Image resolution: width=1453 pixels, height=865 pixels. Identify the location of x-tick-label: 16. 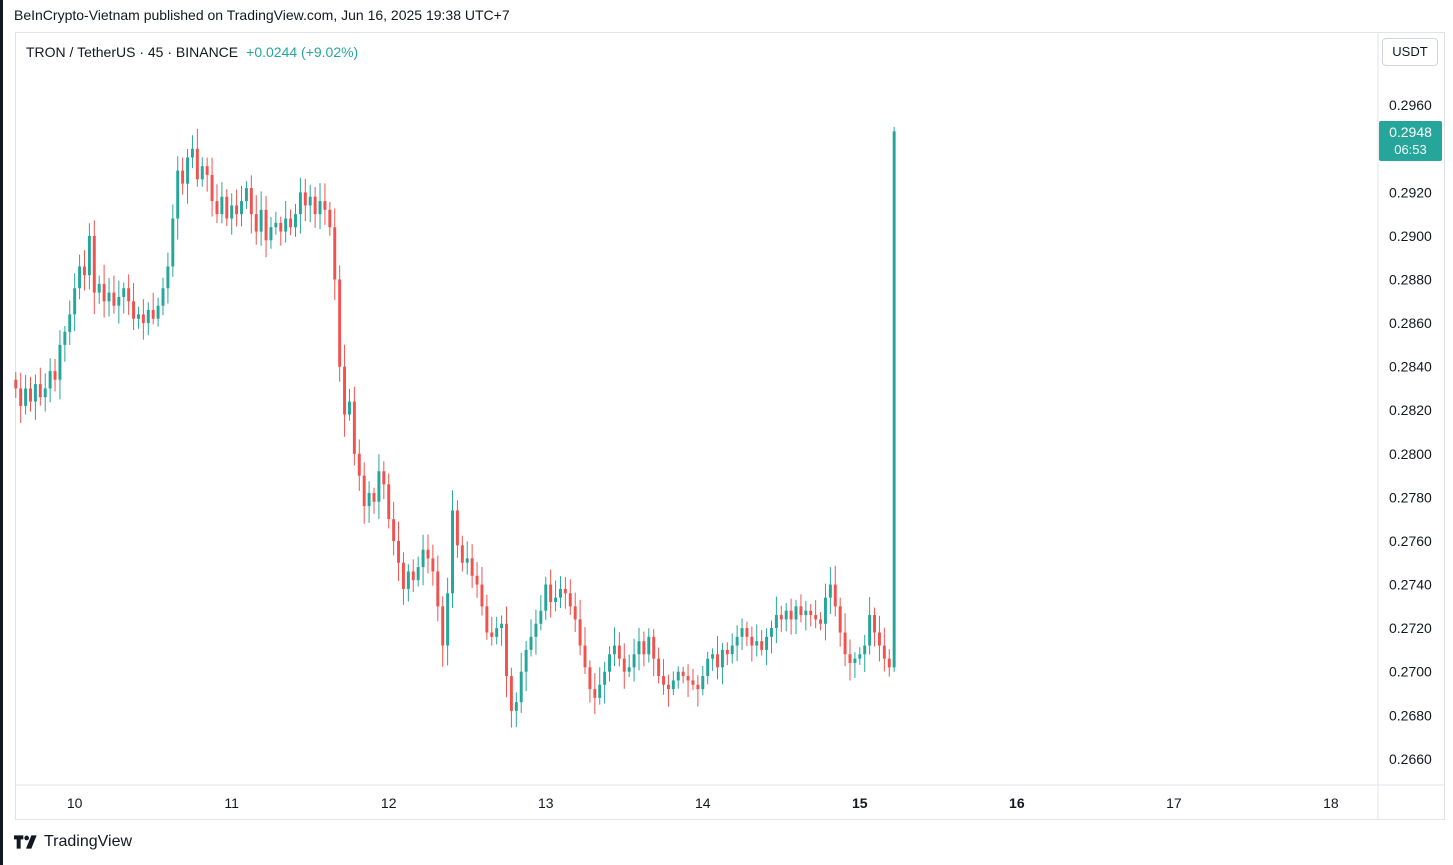
(1017, 803).